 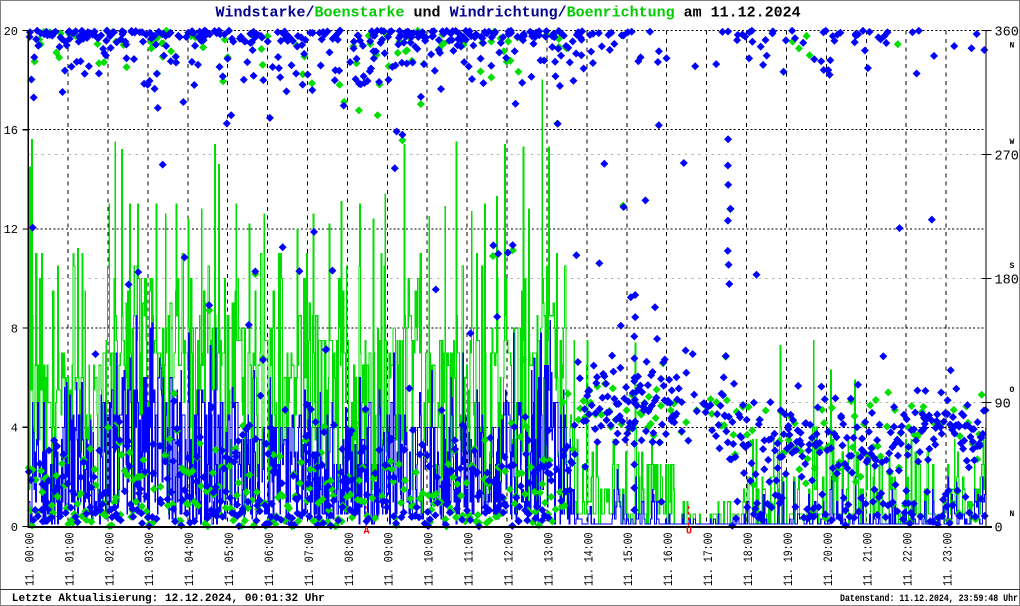 What do you see at coordinates (748, 560) in the screenshot?
I see `svg-text: 11. 18:00` at bounding box center [748, 560].